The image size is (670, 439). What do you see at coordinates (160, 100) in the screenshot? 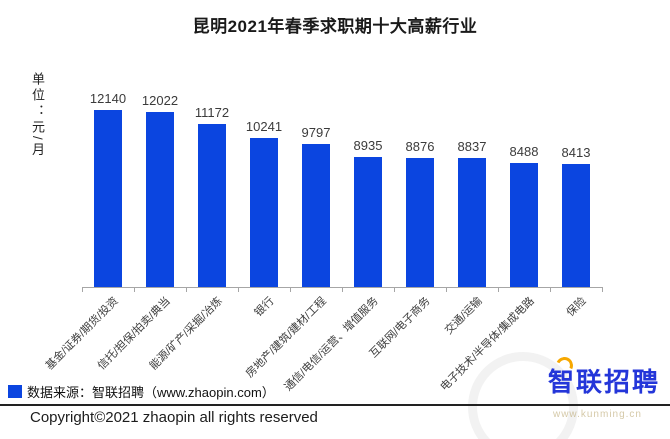
I see `value-label: 12022` at bounding box center [160, 100].